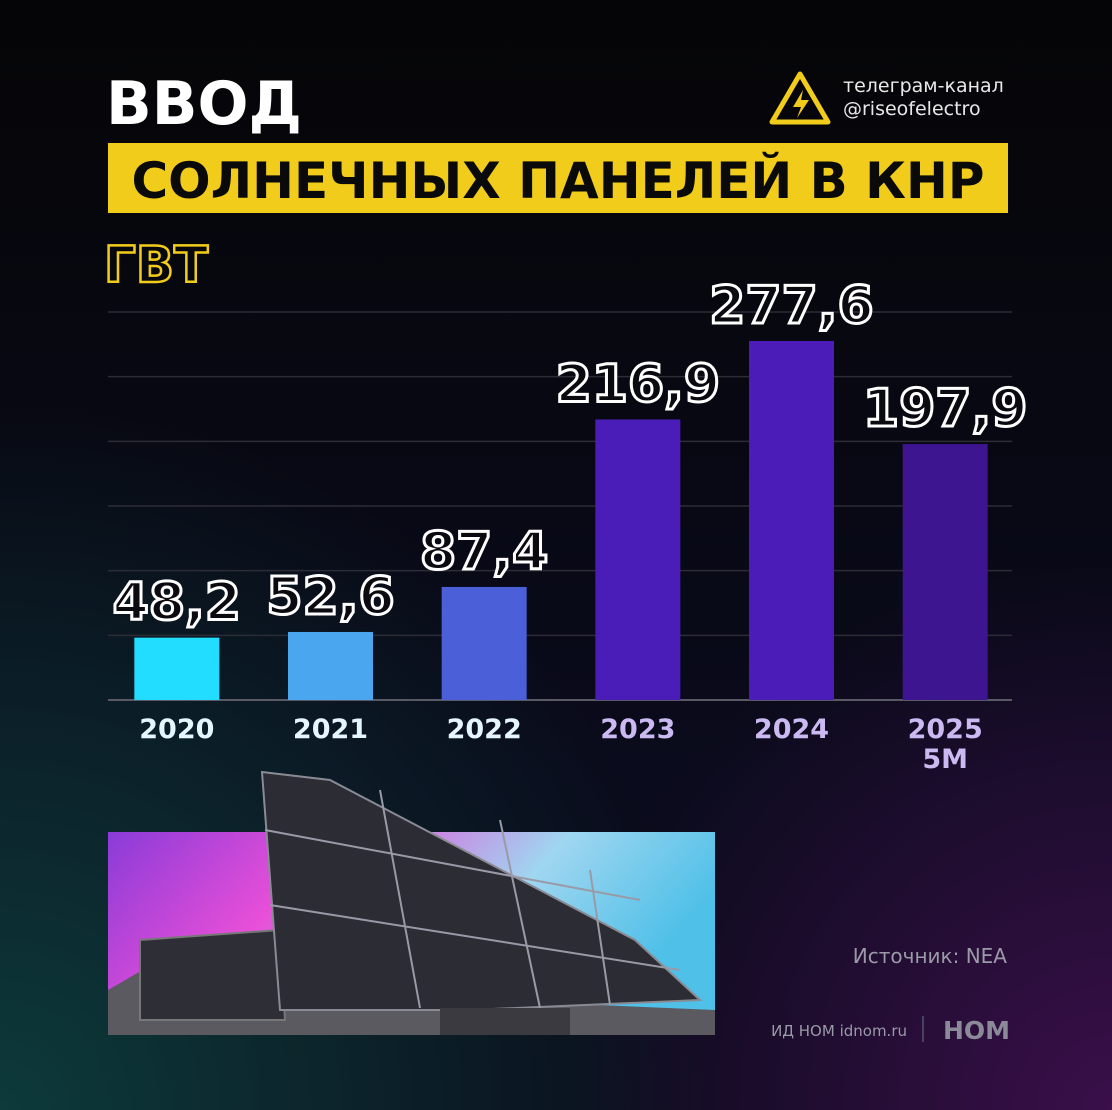  What do you see at coordinates (791, 729) in the screenshot?
I see `x-tick-label: 2024` at bounding box center [791, 729].